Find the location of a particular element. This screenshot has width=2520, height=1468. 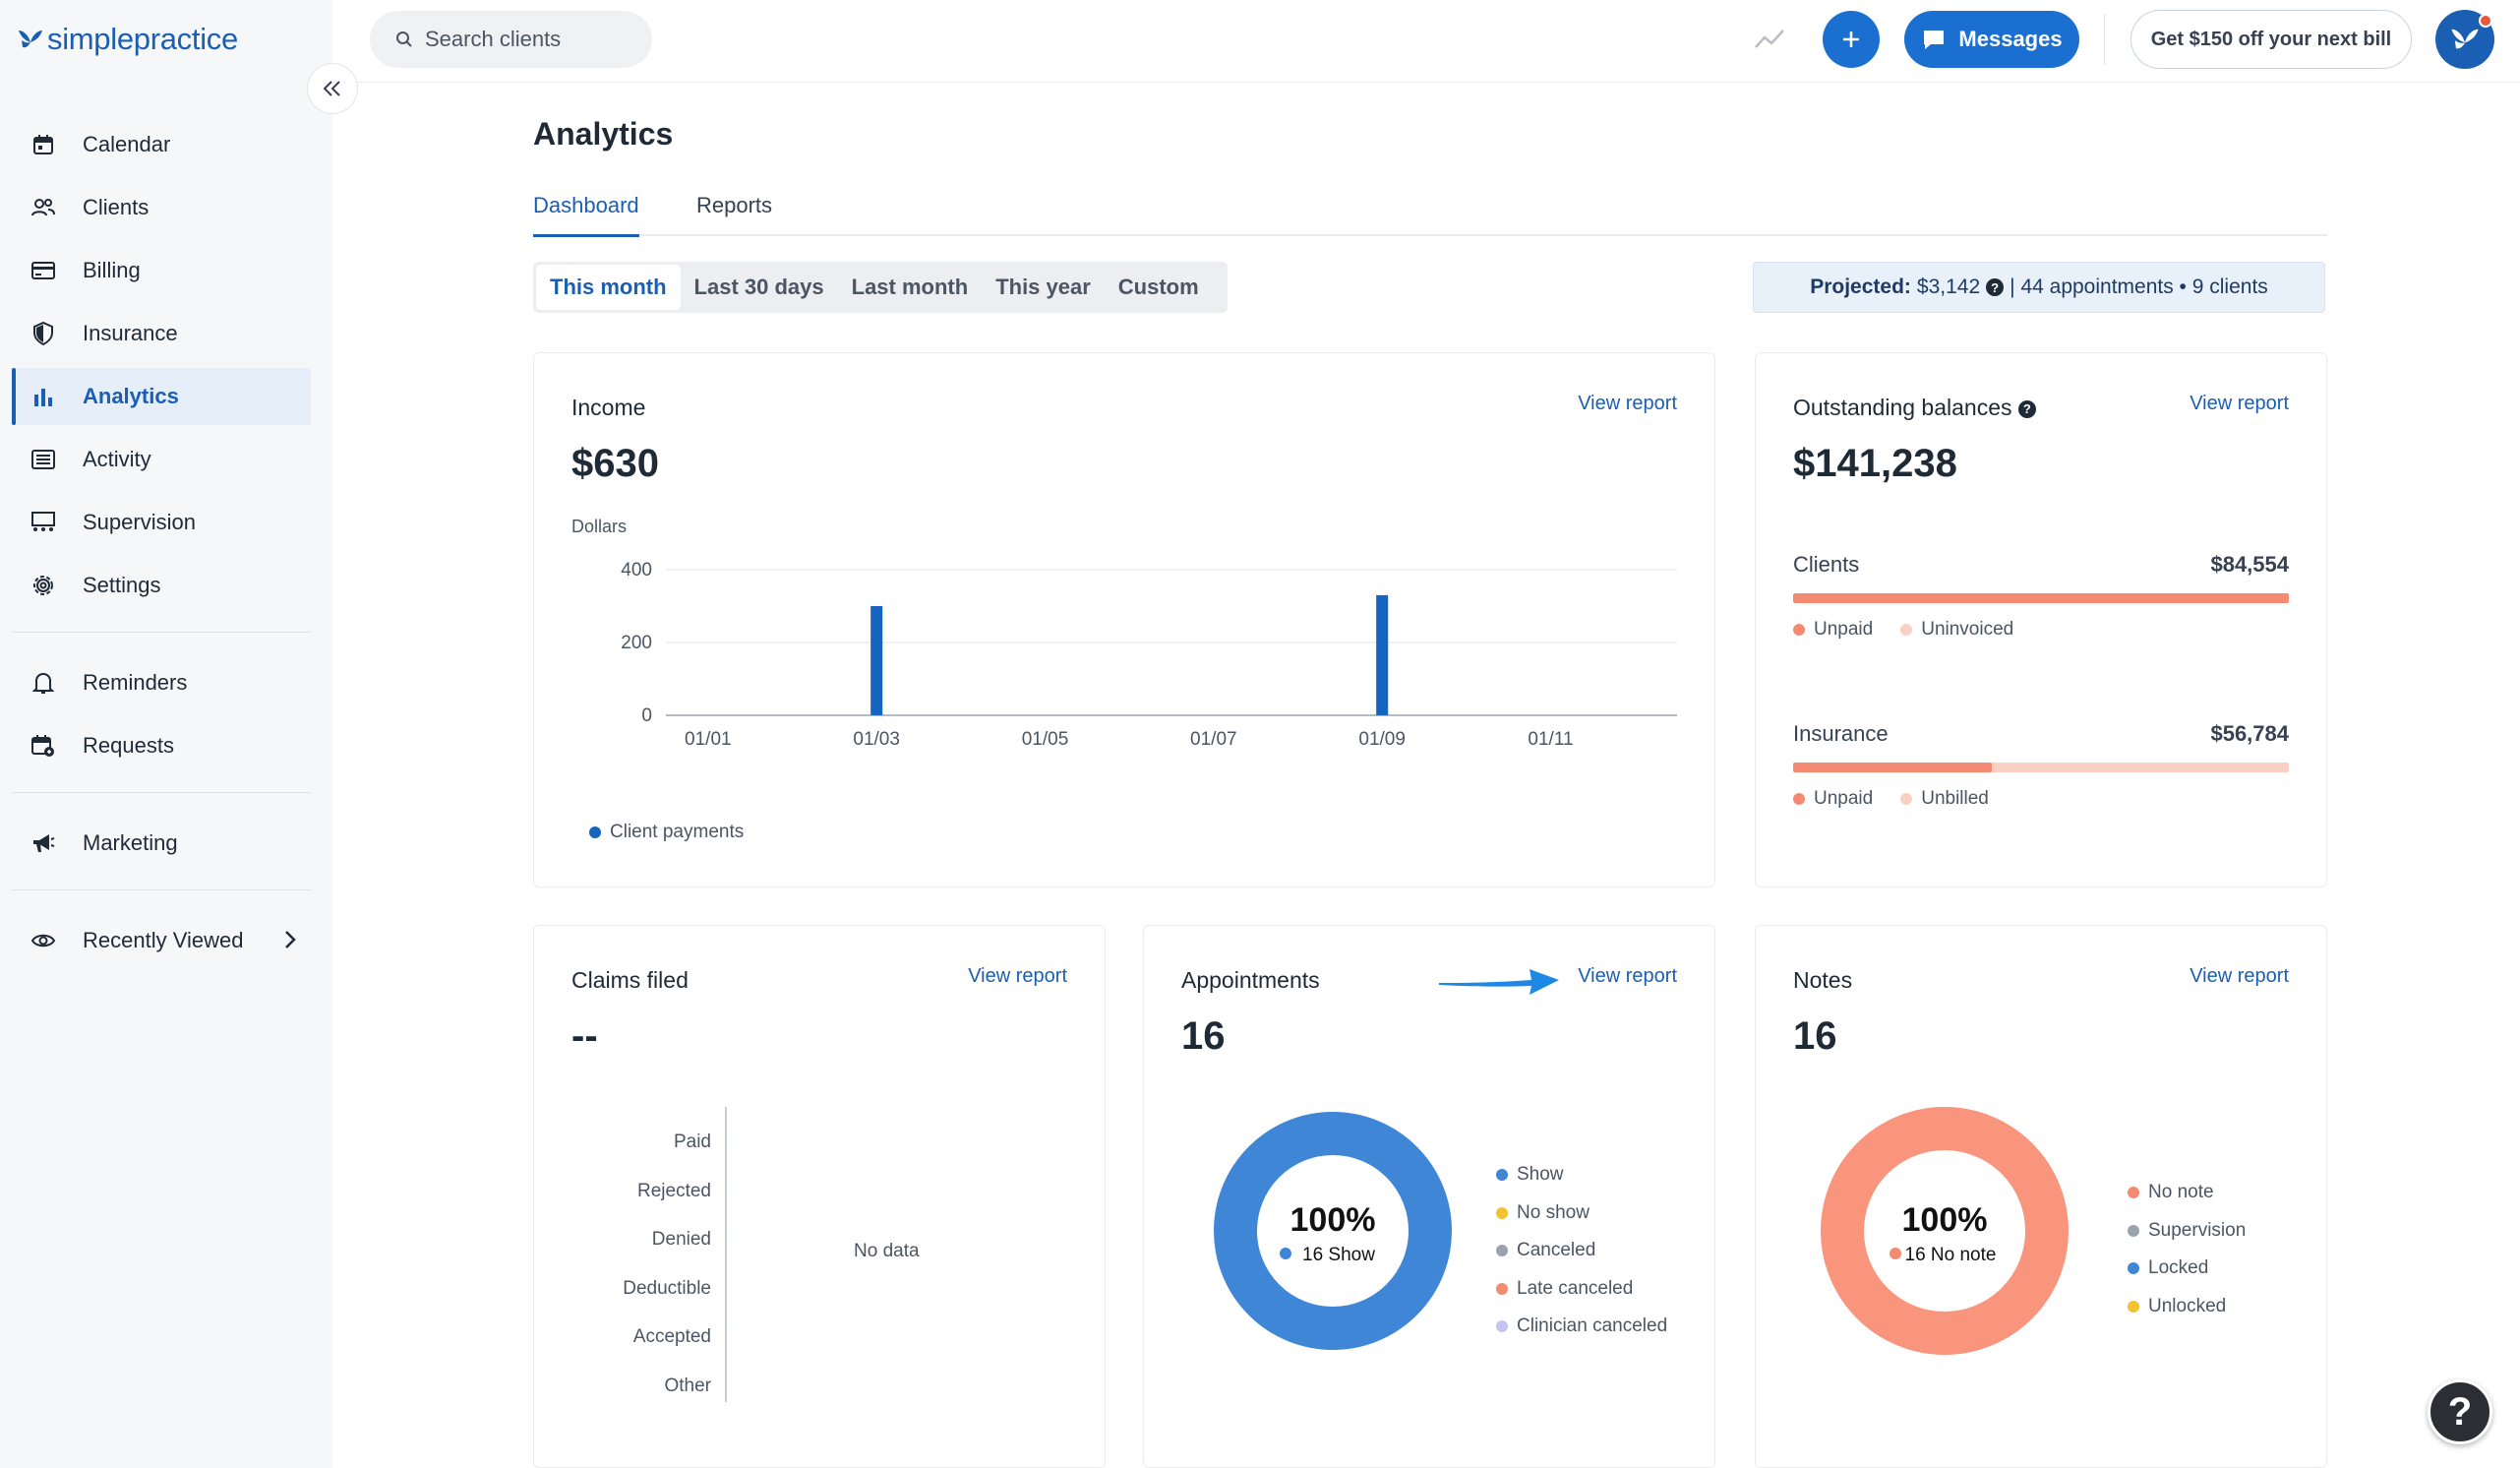

claims-view-report-link: View report is located at coordinates (1017, 976).